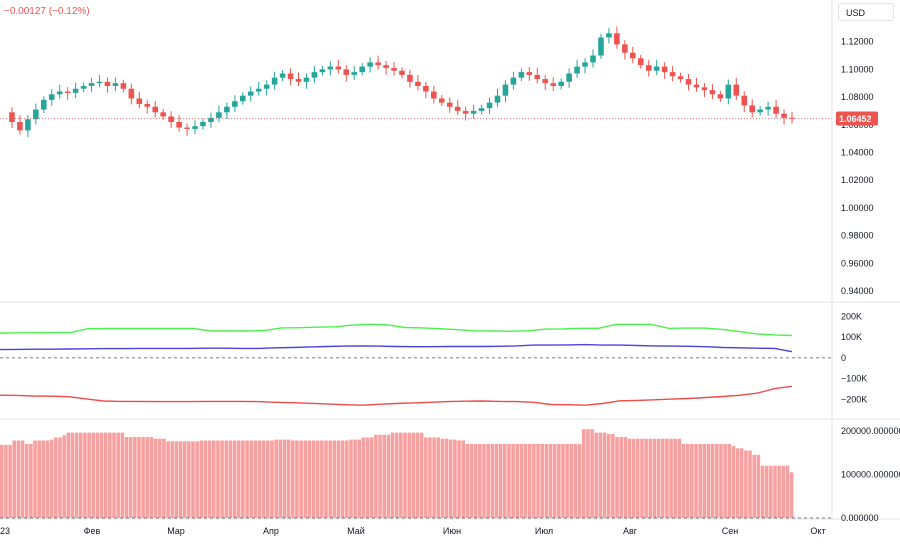  I want to click on time-axis-label: Июл, so click(544, 531).